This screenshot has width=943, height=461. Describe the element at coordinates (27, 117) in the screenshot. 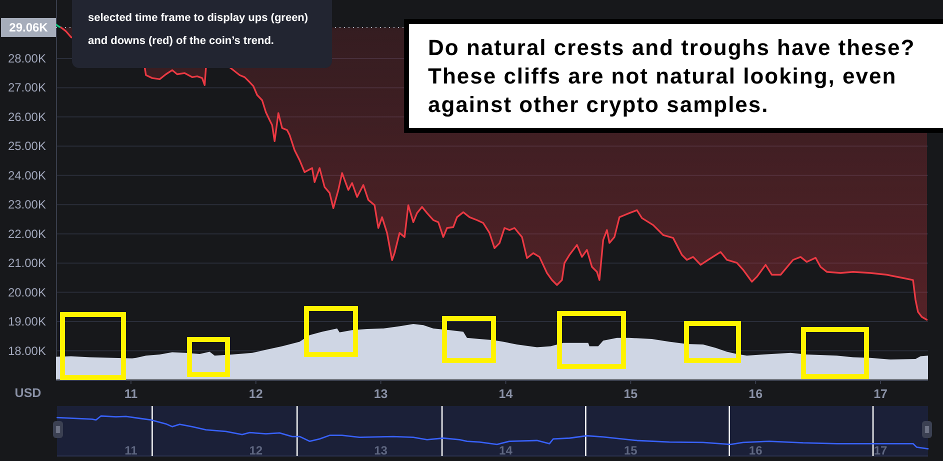

I see `y-tick-label: 26.00K` at that location.